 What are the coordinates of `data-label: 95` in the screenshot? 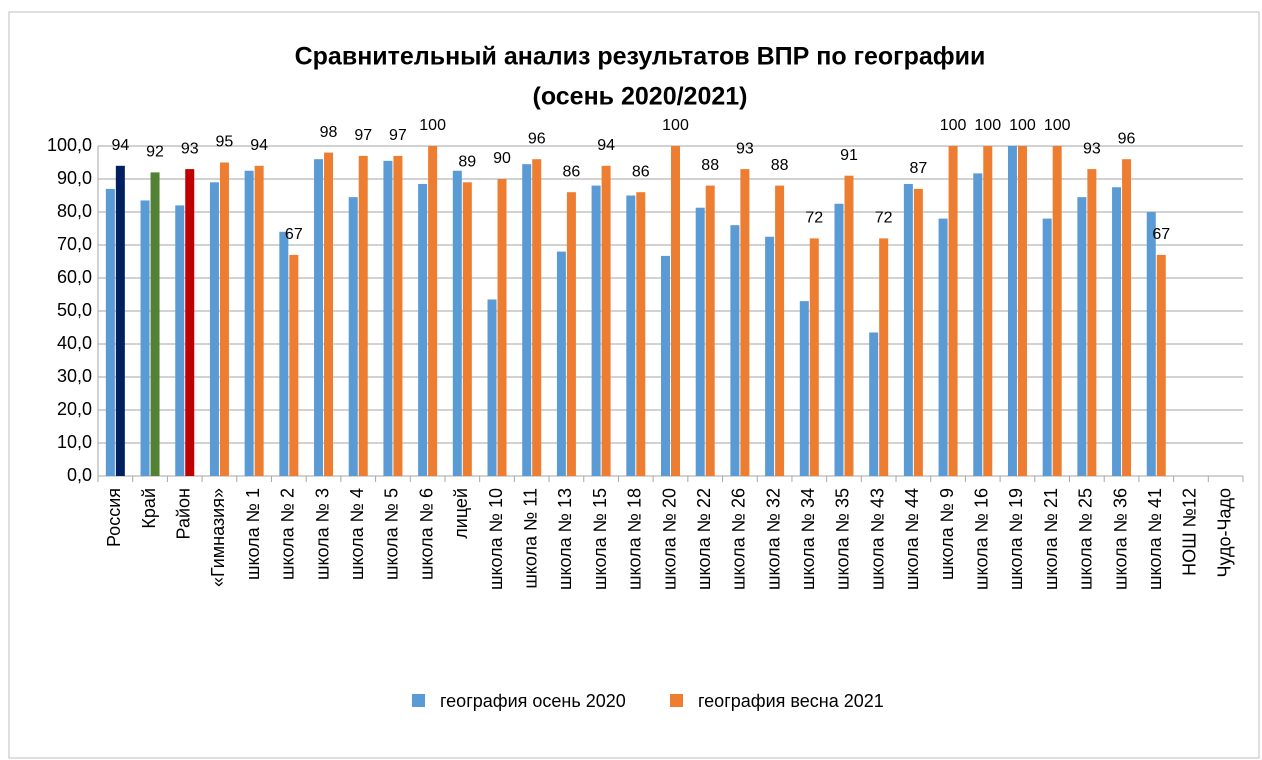 It's located at (225, 142).